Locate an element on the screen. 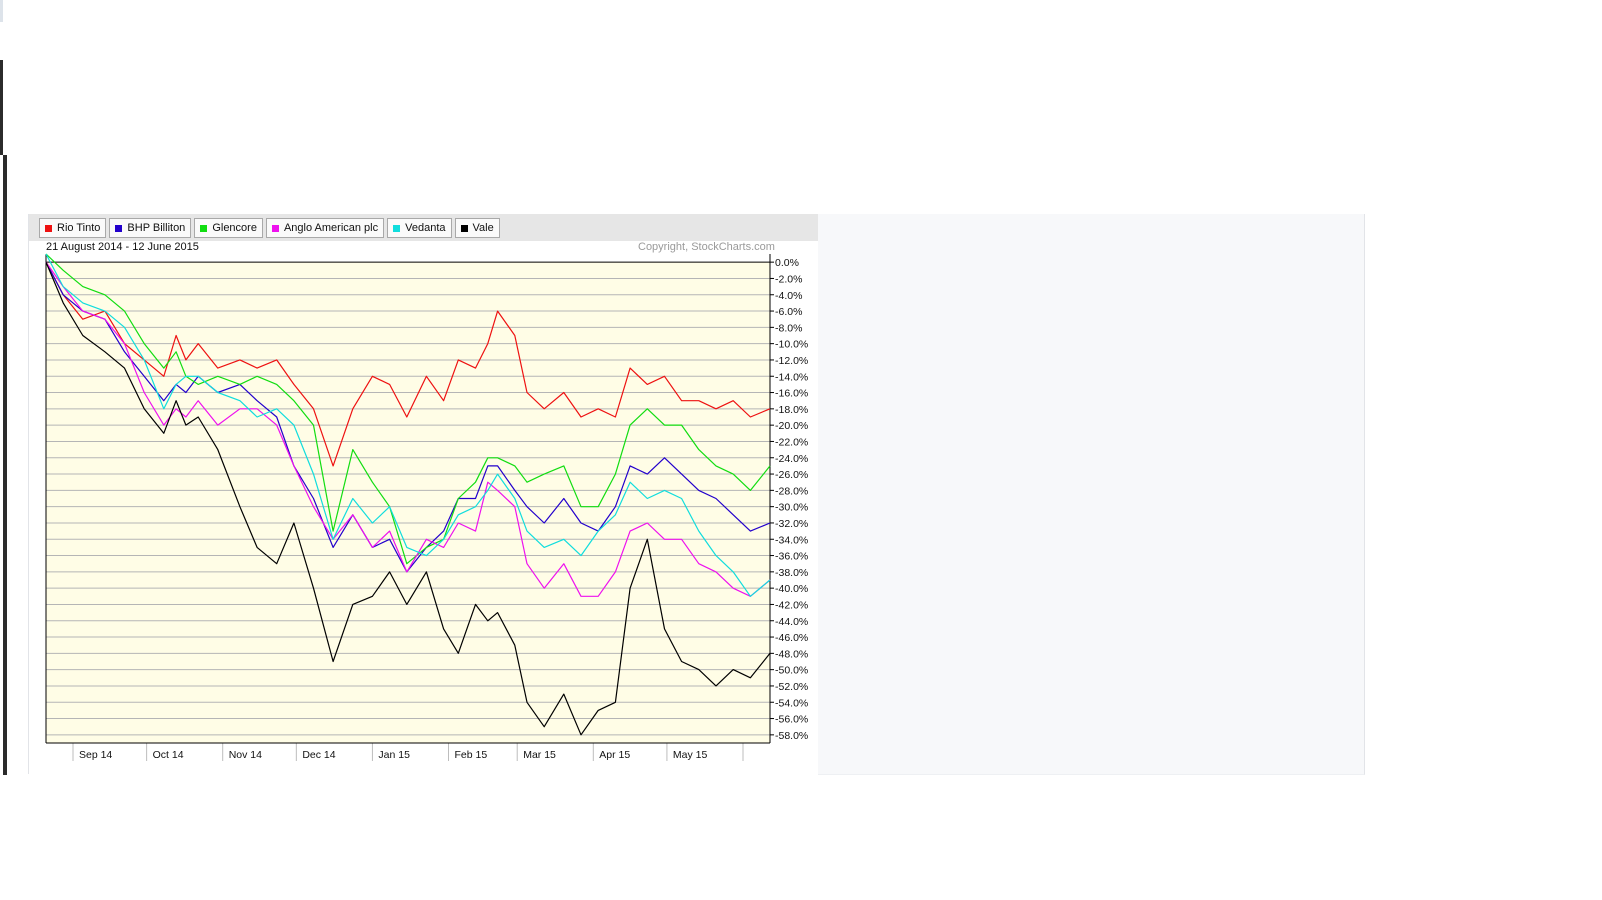  copyright-label: Copyright, StockCharts.com is located at coordinates (706, 247).